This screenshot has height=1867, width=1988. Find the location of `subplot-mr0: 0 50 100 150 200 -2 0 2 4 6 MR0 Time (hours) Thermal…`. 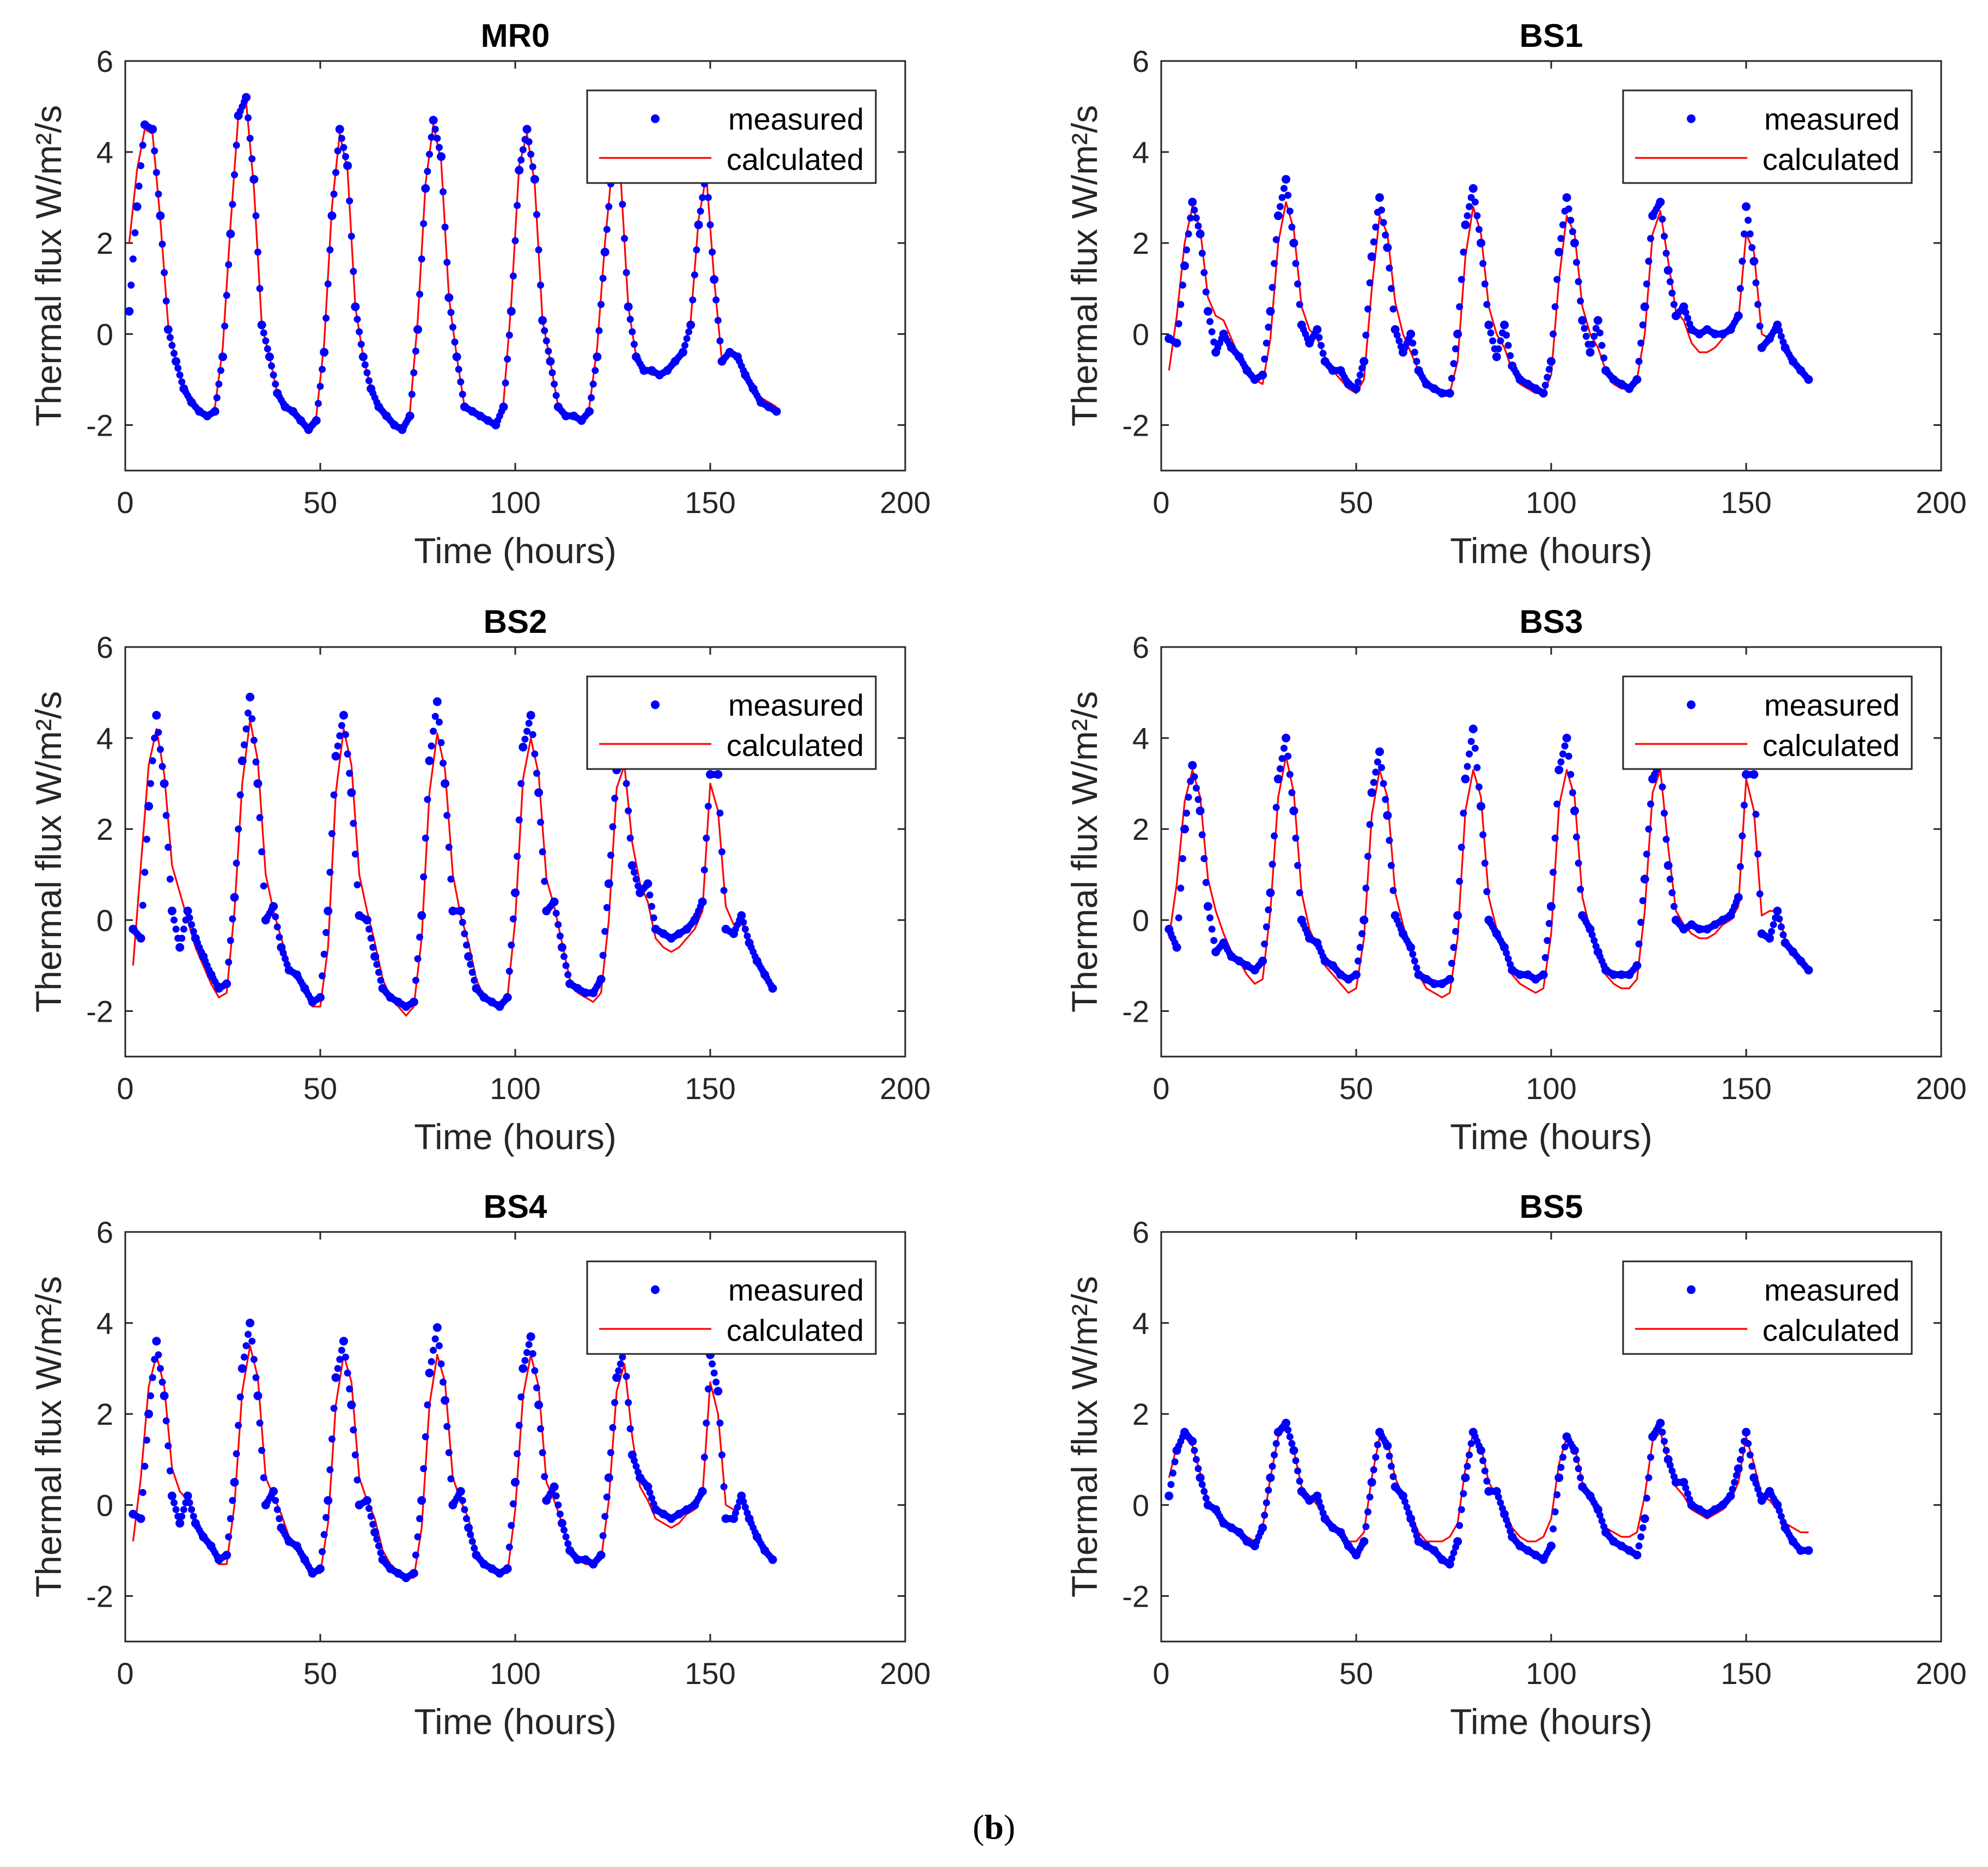

subplot-mr0: 0 50 100 150 200 -2 0 2 4 6 MR0 Time (hours) Thermal… is located at coordinates (480, 294).